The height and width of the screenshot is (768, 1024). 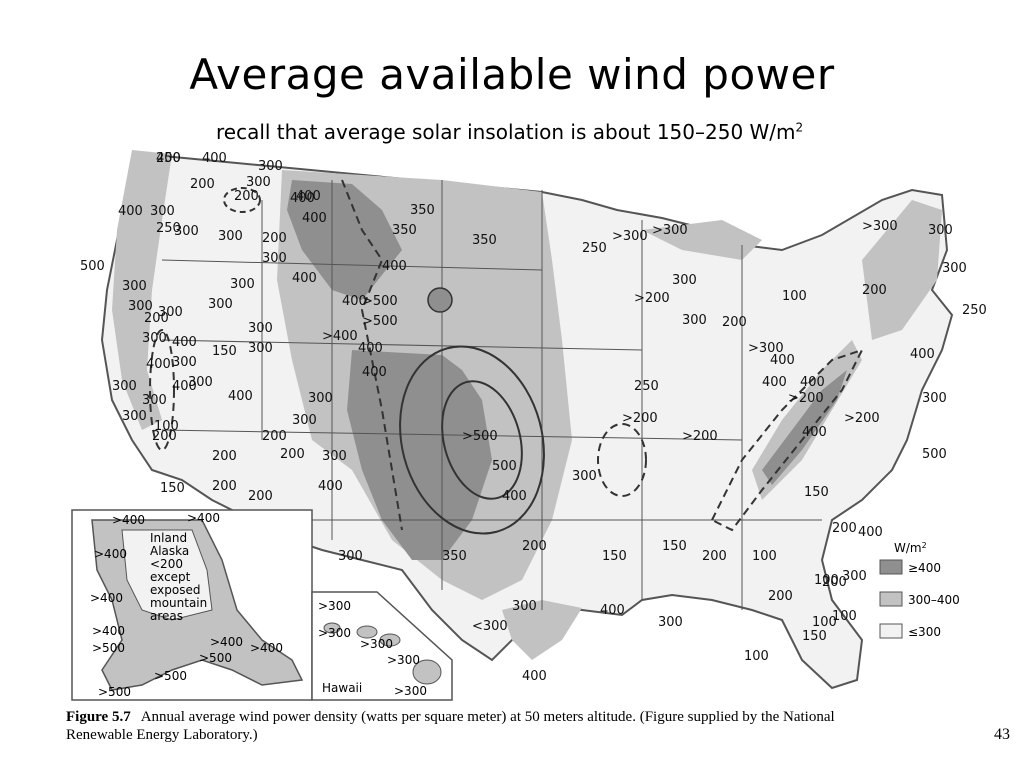 What do you see at coordinates (804, 427) in the screenshot?
I see `zone-high-ridges` at bounding box center [804, 427].